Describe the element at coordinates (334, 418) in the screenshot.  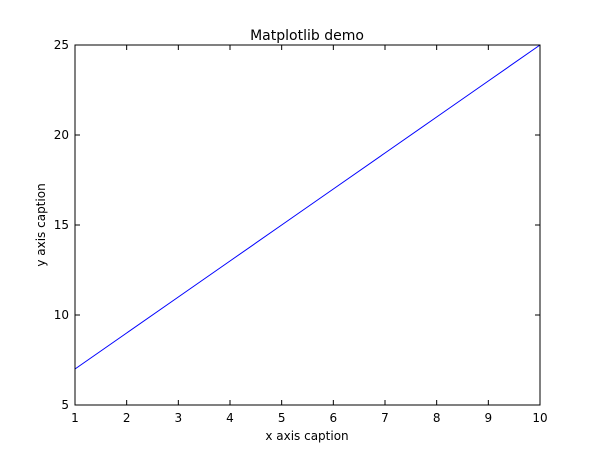
I see `x-tick-label: 6` at that location.